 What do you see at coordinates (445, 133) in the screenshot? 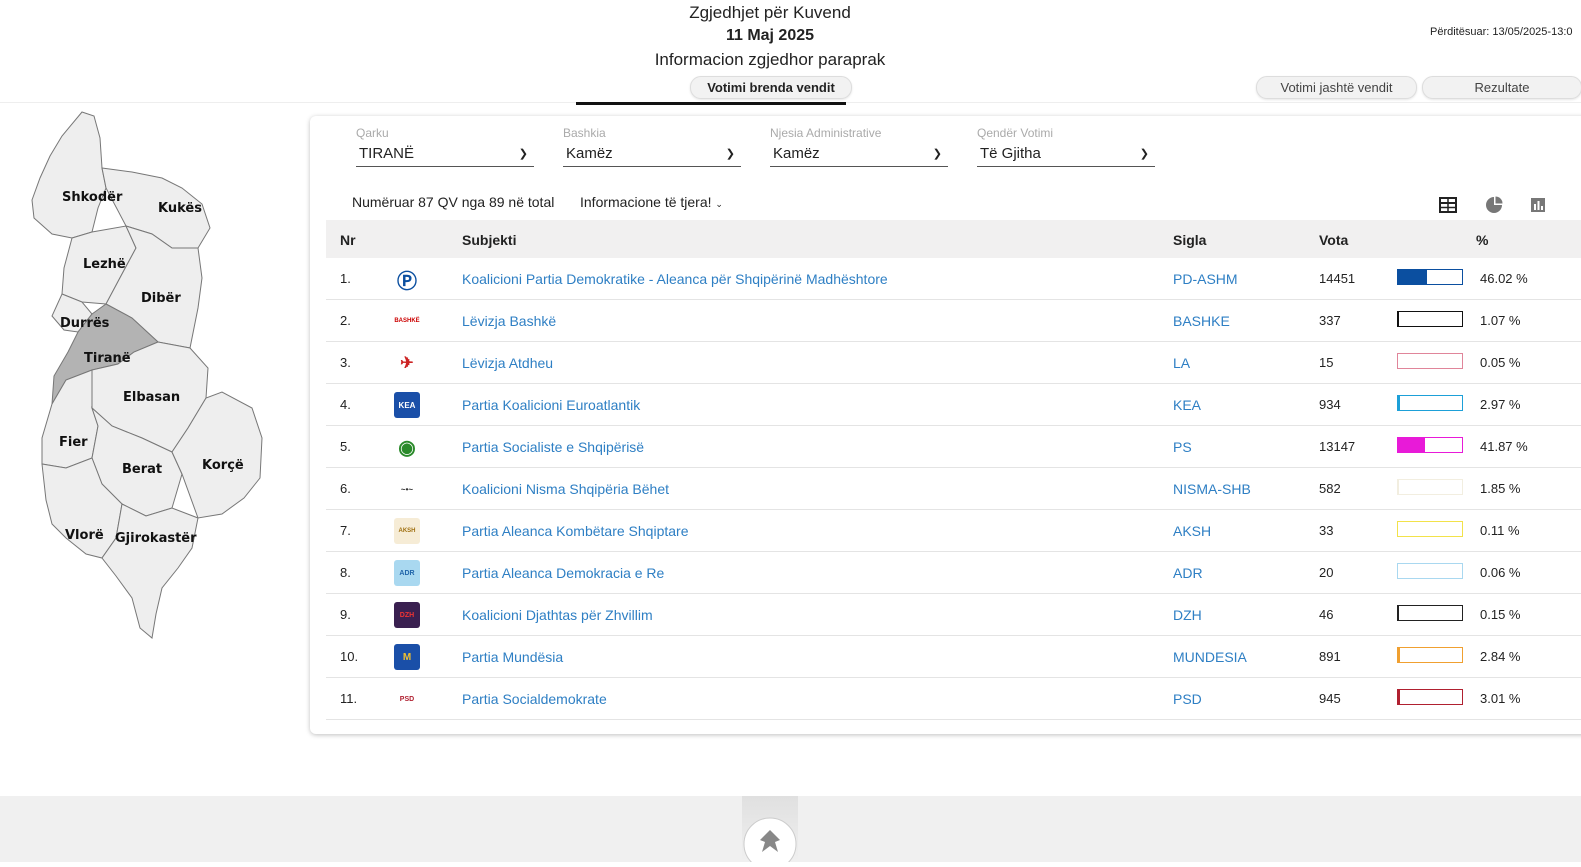
I see `filter-qarku-label: Qarku` at bounding box center [445, 133].